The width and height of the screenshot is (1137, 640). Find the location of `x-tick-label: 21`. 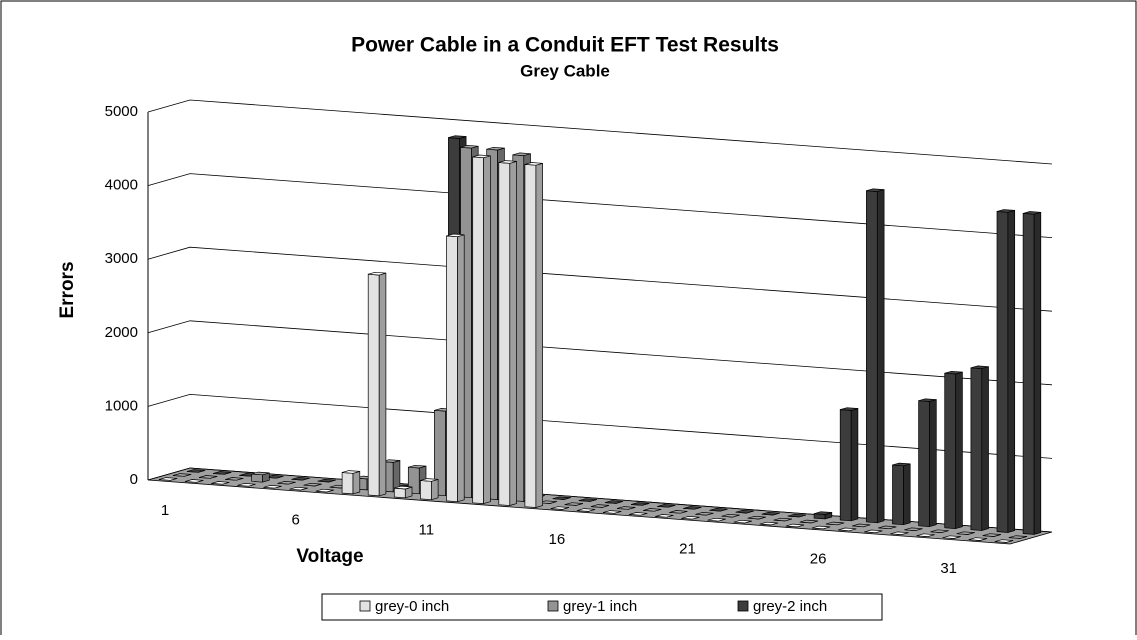

x-tick-label: 21 is located at coordinates (687, 549).